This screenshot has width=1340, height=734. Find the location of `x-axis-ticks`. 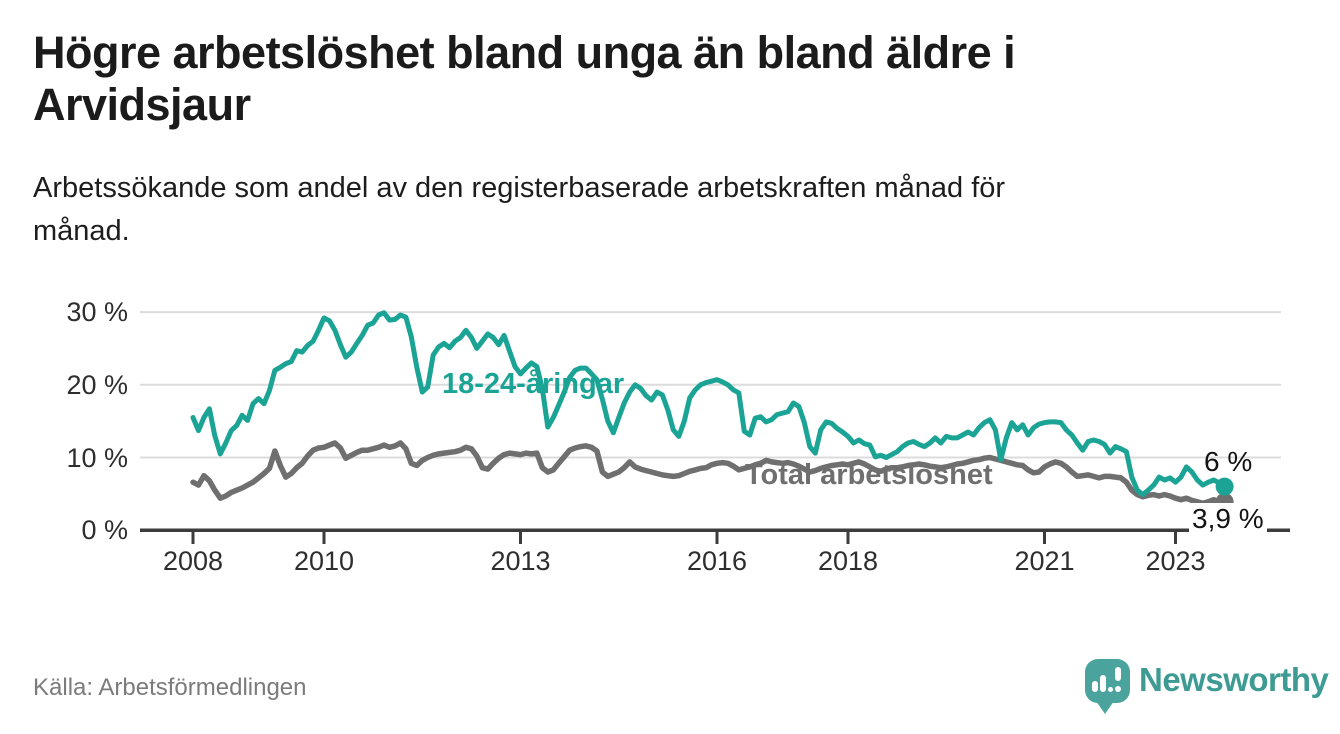

x-axis-ticks is located at coordinates (684, 537).